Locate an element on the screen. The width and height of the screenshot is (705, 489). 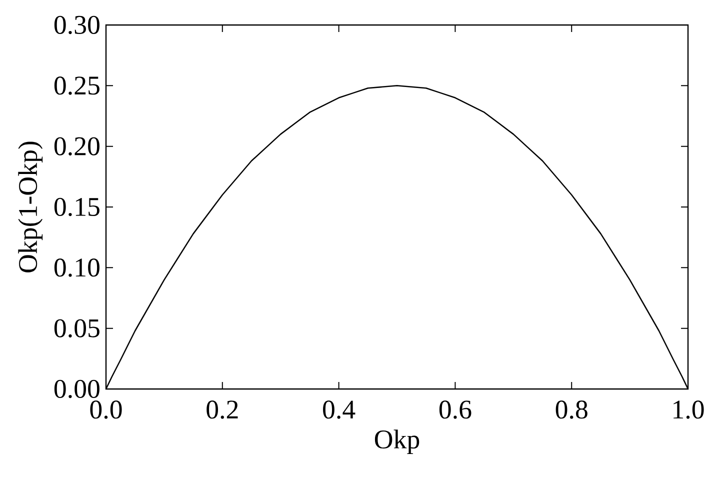
y-axis-title: Okp(1-Okp) is located at coordinates (30, 207).